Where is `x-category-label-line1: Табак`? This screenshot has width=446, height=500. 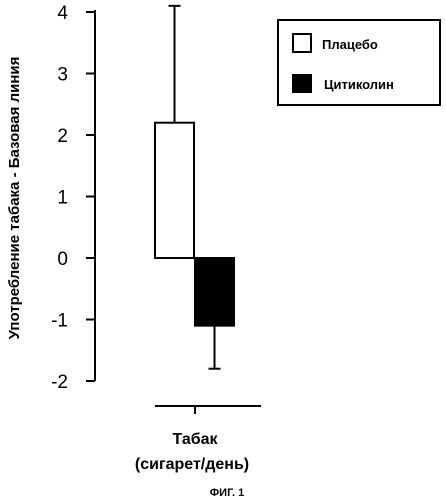 x-category-label-line1: Табак is located at coordinates (195, 439).